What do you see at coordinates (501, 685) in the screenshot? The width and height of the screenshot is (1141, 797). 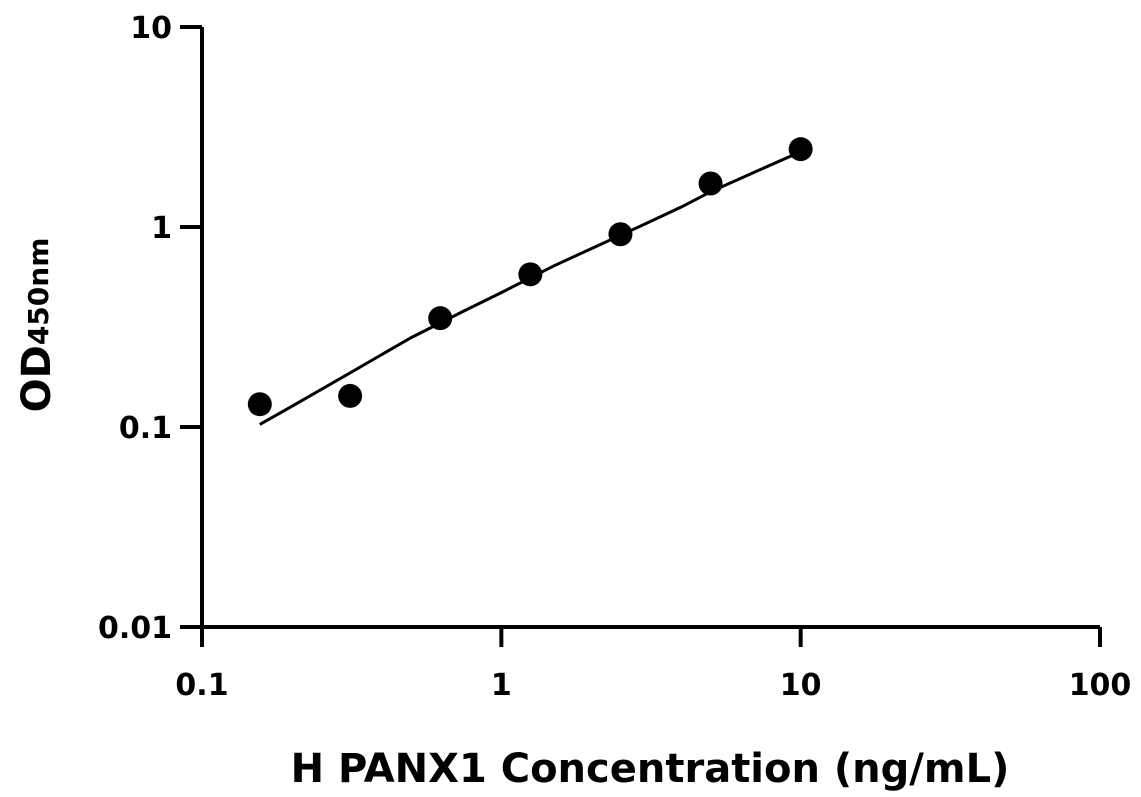 I see `x-tick-label: 1` at bounding box center [501, 685].